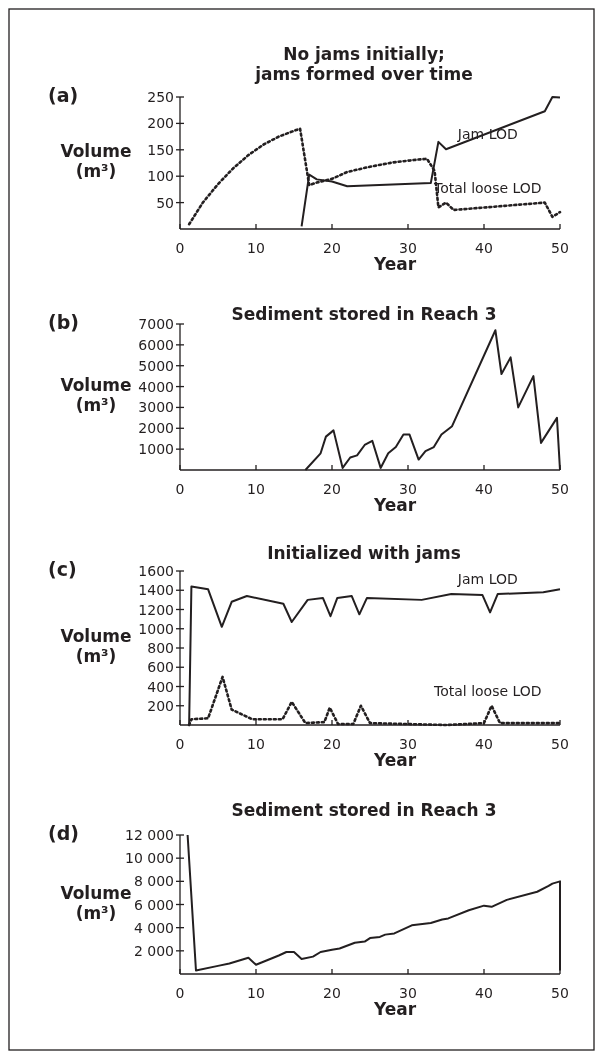 The width and height of the screenshot is (603, 1059). I want to click on y-tick-label: 400, so click(160, 686).